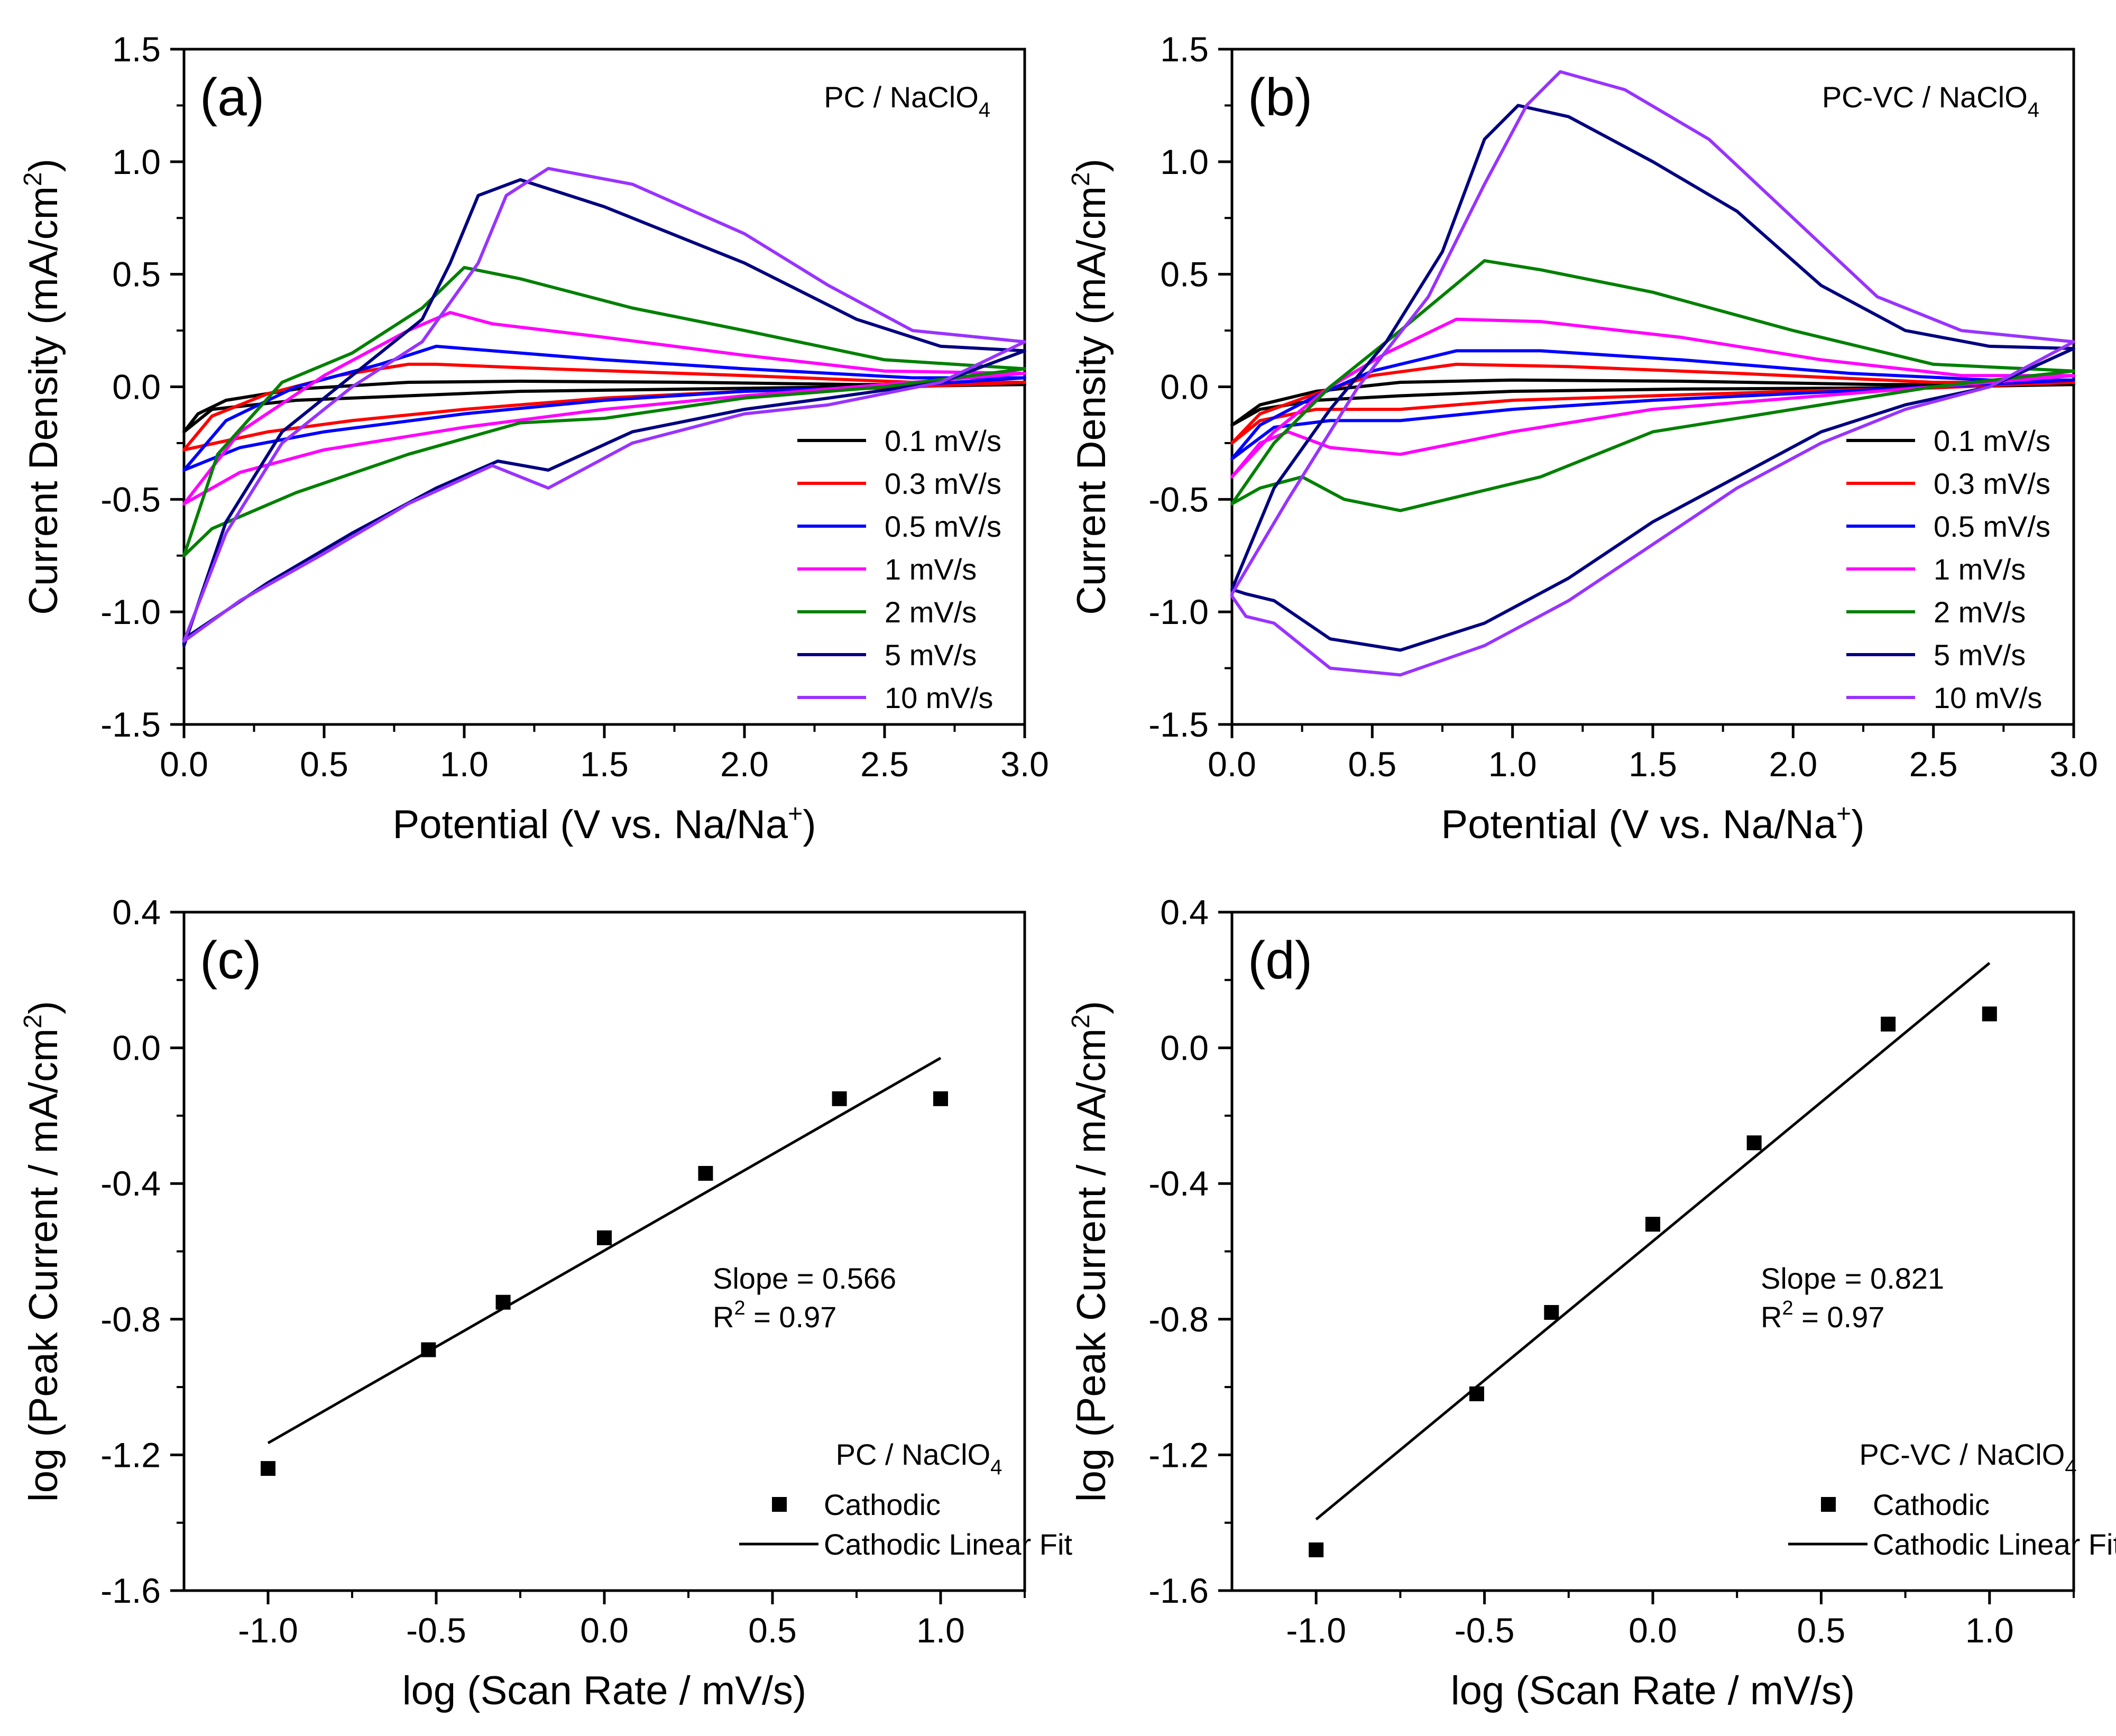 The image size is (2116, 1736). What do you see at coordinates (1512, 764) in the screenshot?
I see `x-tick-label-b: 1.0` at bounding box center [1512, 764].